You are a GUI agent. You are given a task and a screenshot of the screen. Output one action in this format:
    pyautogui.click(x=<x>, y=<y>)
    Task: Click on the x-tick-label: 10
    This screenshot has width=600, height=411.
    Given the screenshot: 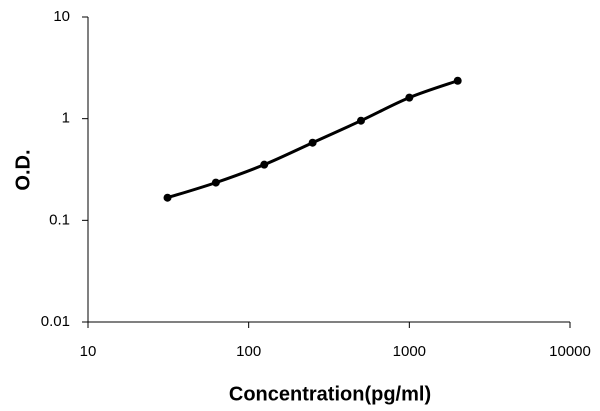 What is the action you would take?
    pyautogui.click(x=88, y=351)
    